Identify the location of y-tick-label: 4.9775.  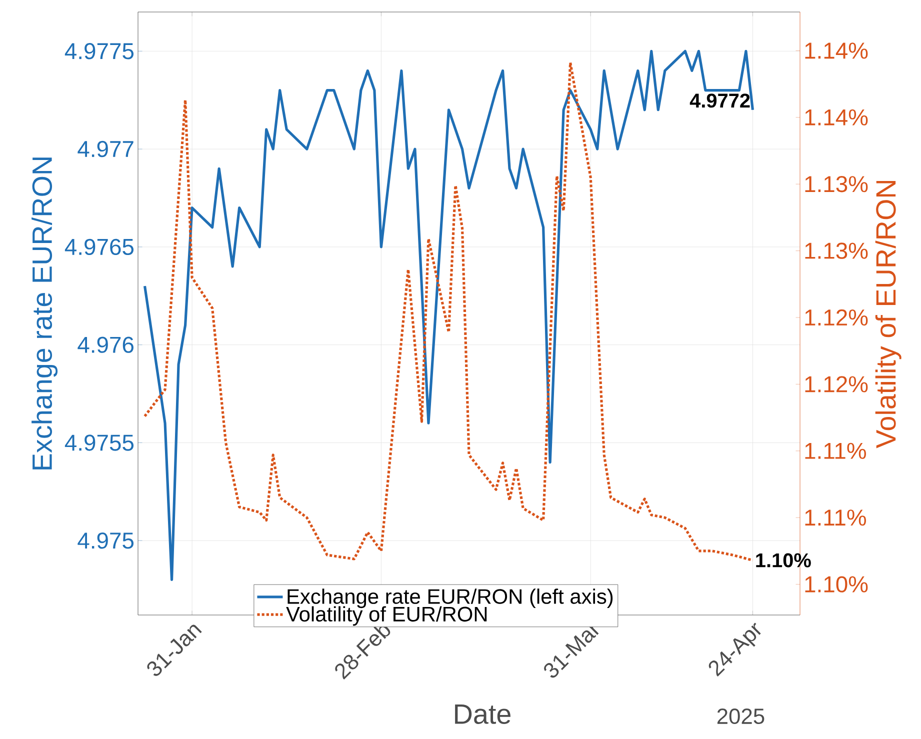
(99, 51).